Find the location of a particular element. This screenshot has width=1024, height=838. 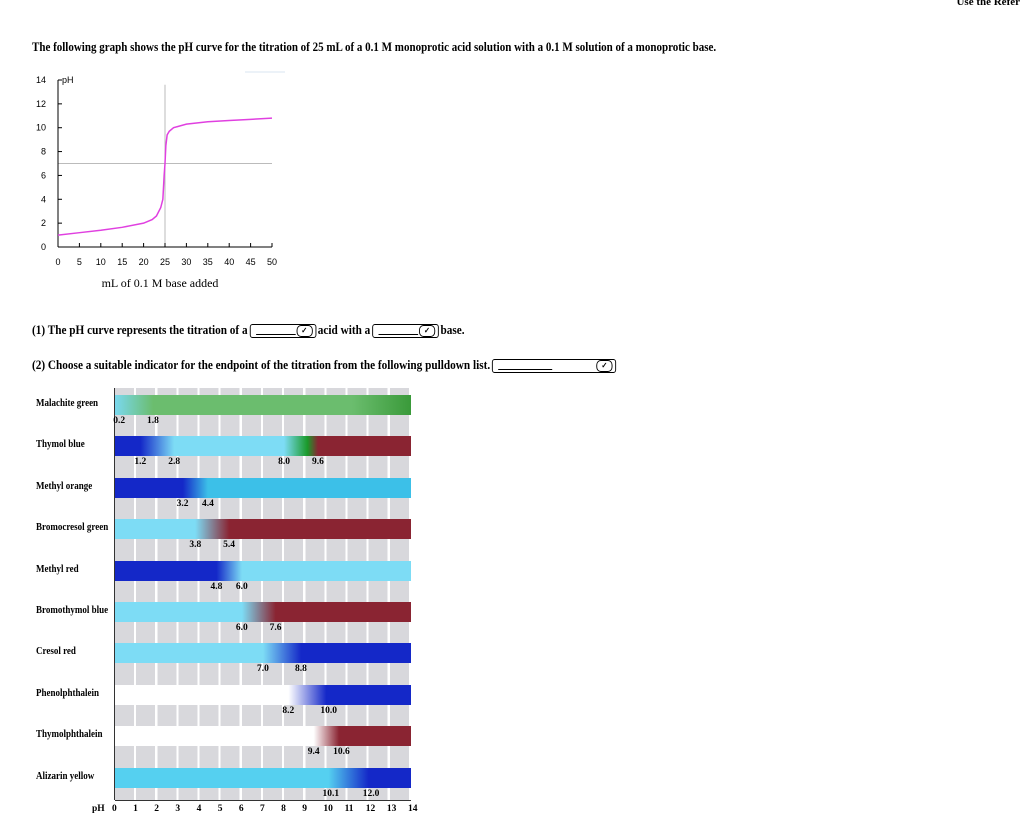

x-tick-label: 5 is located at coordinates (79, 262).